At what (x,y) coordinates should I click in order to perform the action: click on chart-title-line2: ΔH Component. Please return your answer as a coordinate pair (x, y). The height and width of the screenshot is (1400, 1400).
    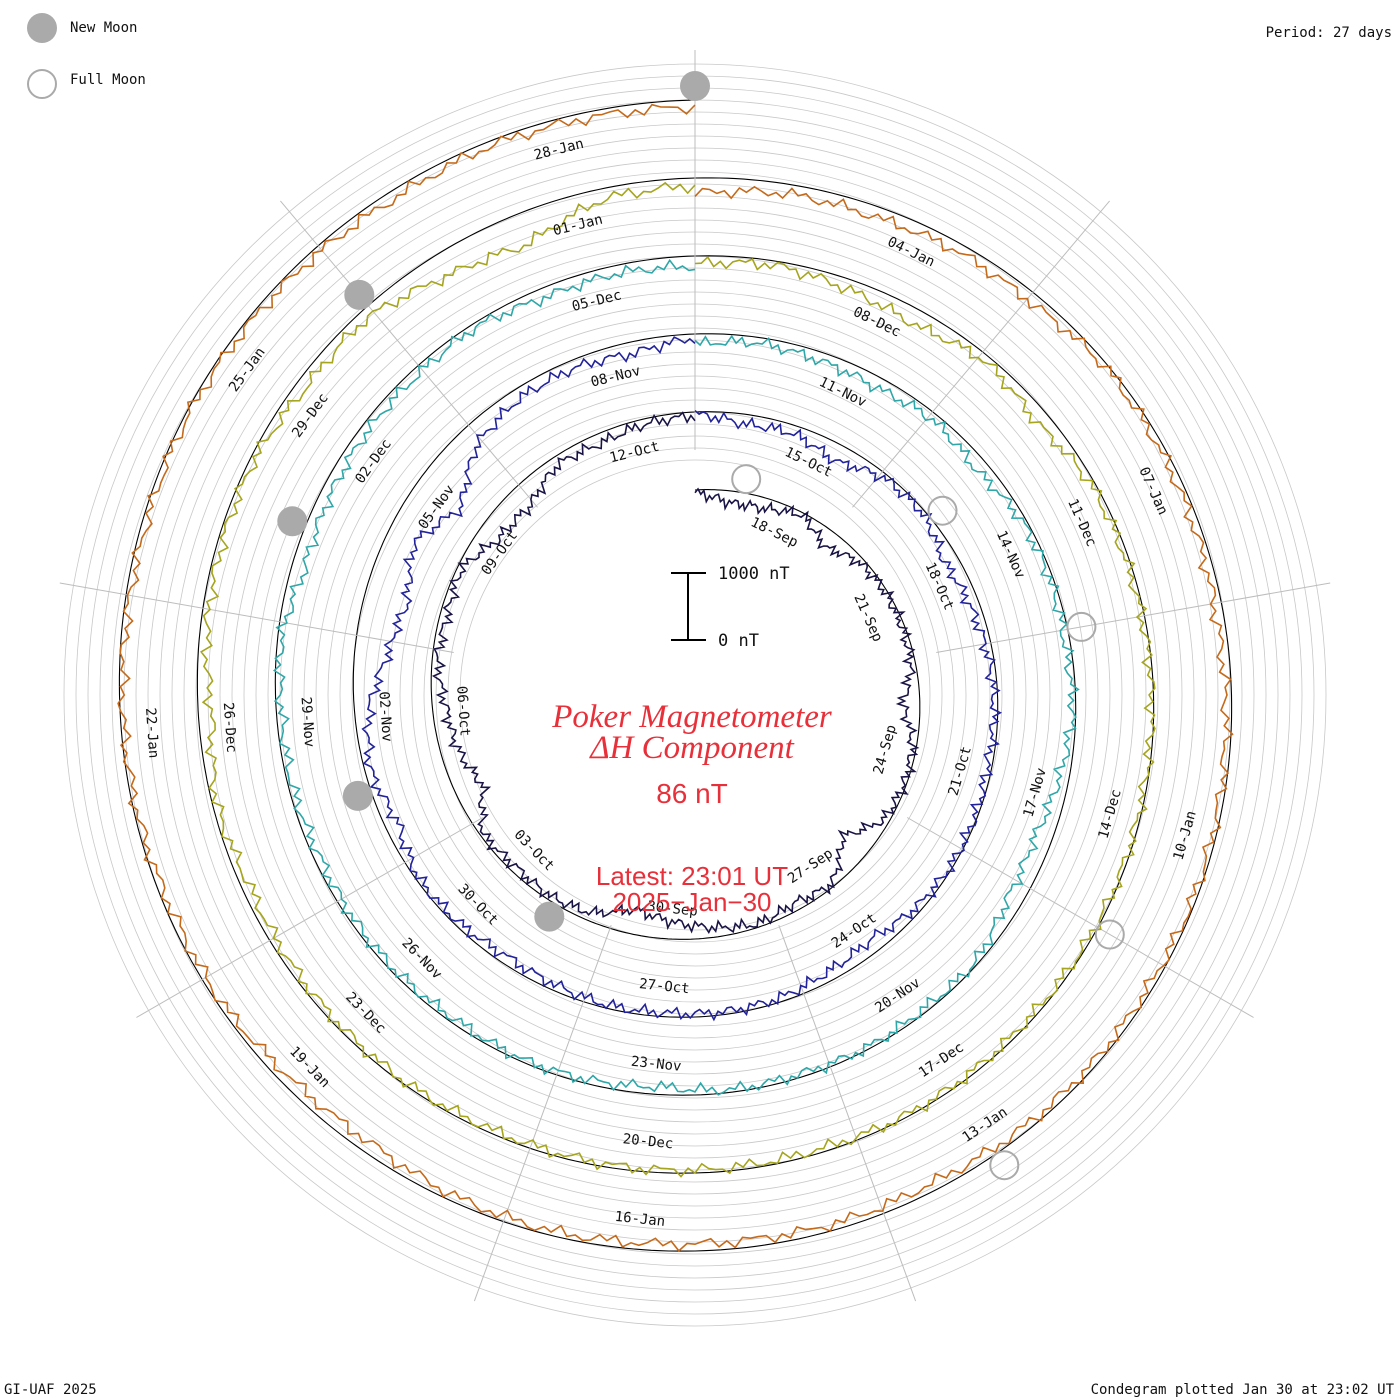
    Looking at the image, I should click on (691, 748).